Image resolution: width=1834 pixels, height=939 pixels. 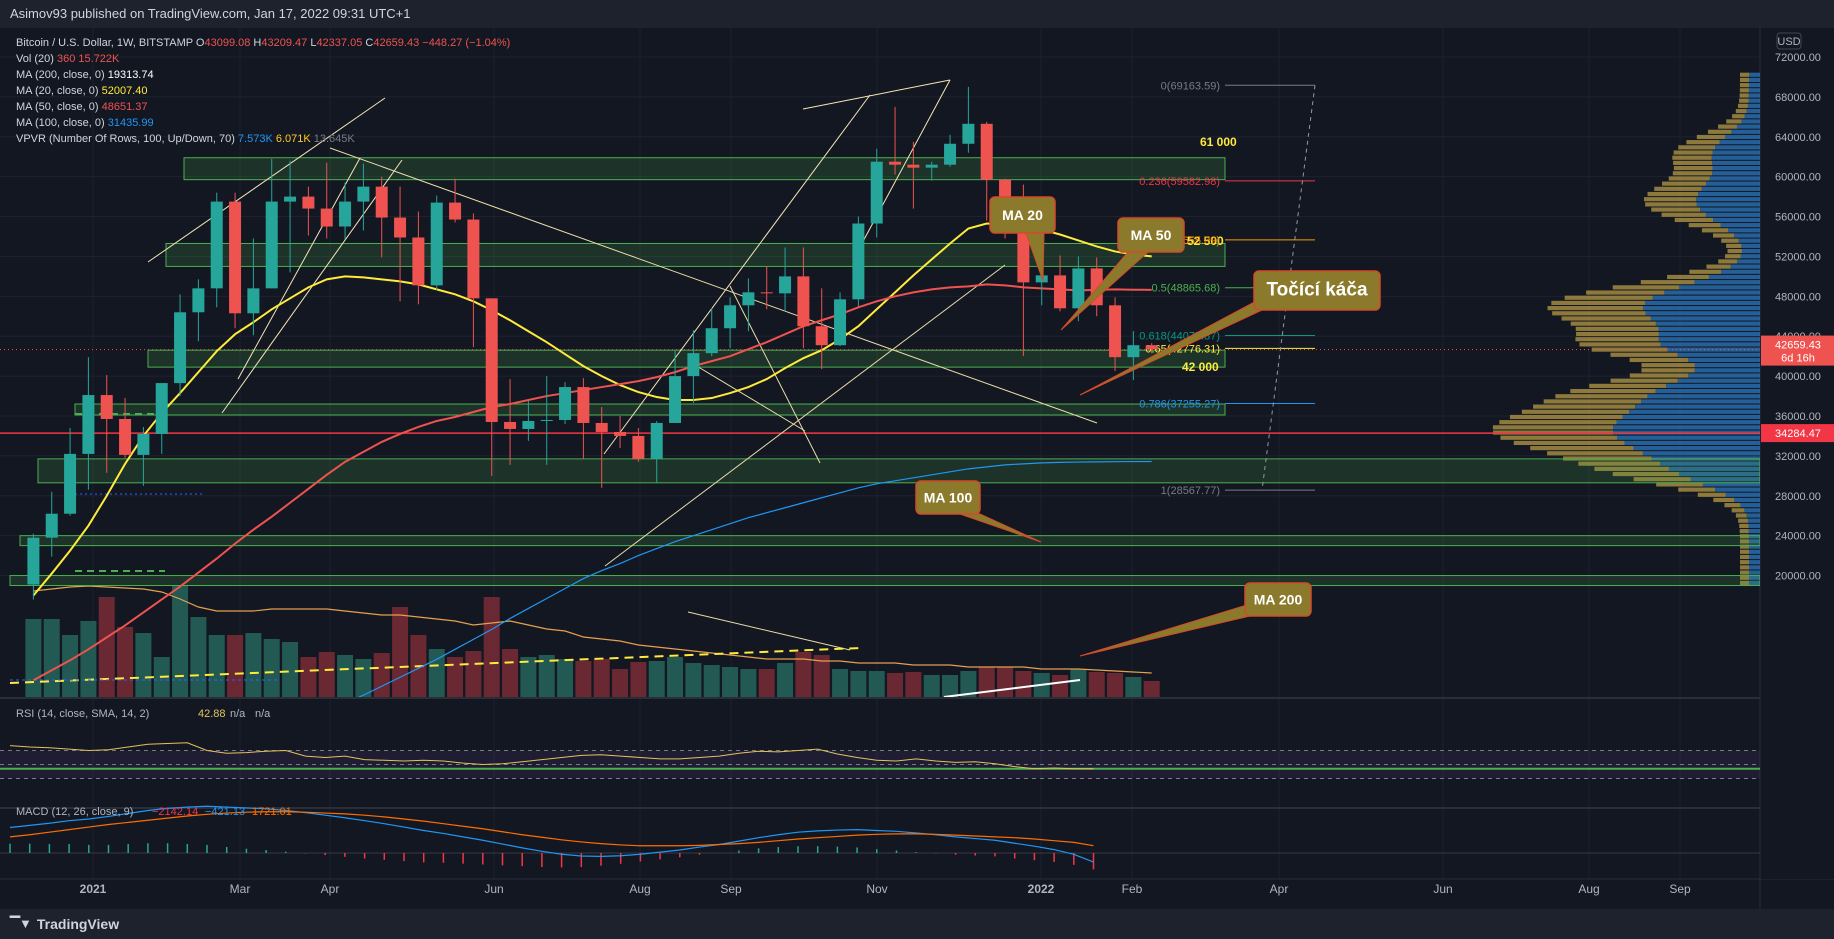 I want to click on support-zone, so click(x=704, y=169).